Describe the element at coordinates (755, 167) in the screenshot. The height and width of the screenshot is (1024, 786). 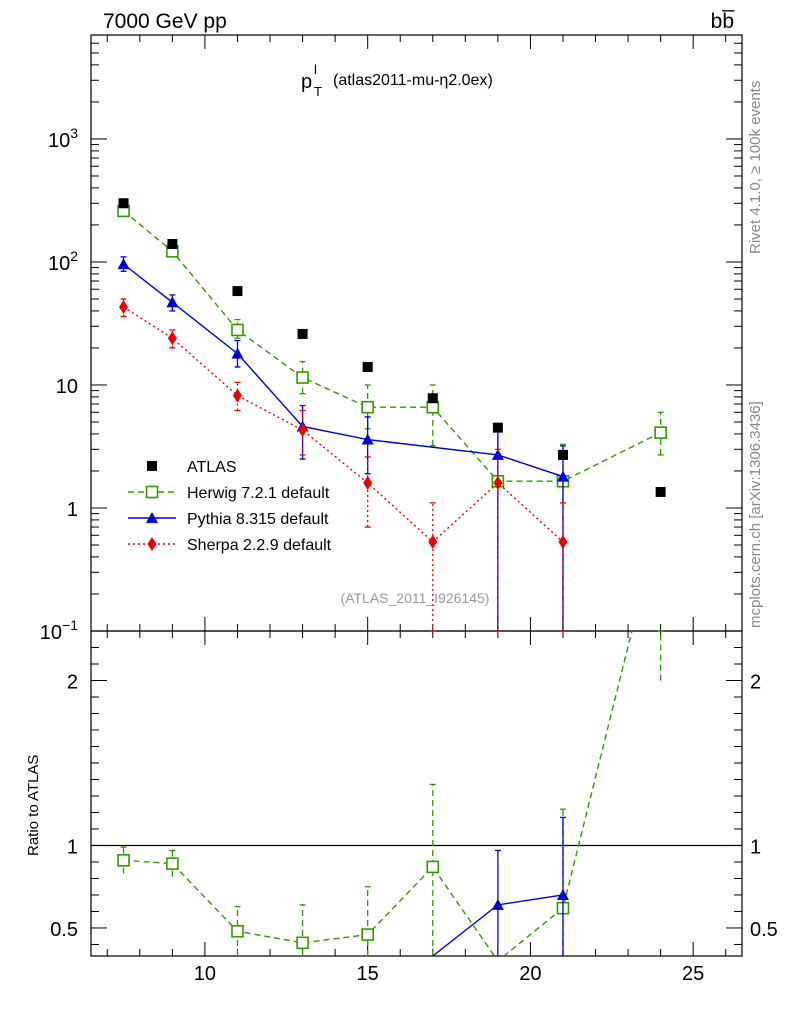
I see `rivet-label: Rivet 4.1.0, ≥ 100k events` at that location.